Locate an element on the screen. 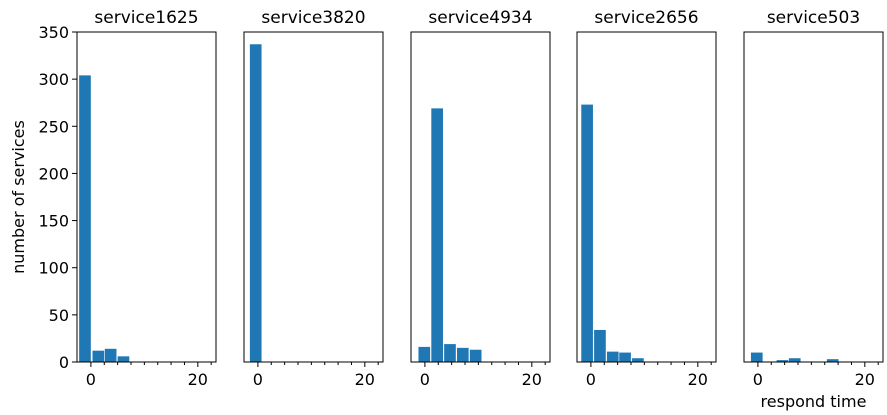 The width and height of the screenshot is (887, 415). y-tick-label: 300 is located at coordinates (53, 79).